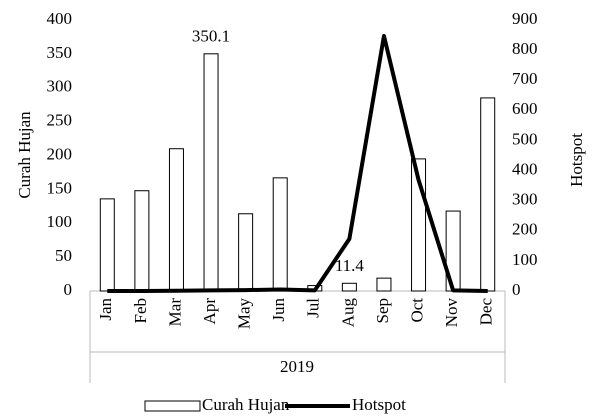  I want to click on y2-tick-label: 600, so click(525, 108).